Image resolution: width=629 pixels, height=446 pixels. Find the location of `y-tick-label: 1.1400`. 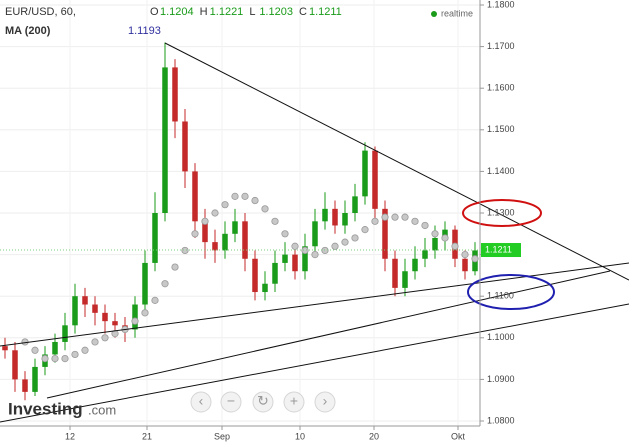

y-tick-label: 1.1400 is located at coordinates (501, 171).